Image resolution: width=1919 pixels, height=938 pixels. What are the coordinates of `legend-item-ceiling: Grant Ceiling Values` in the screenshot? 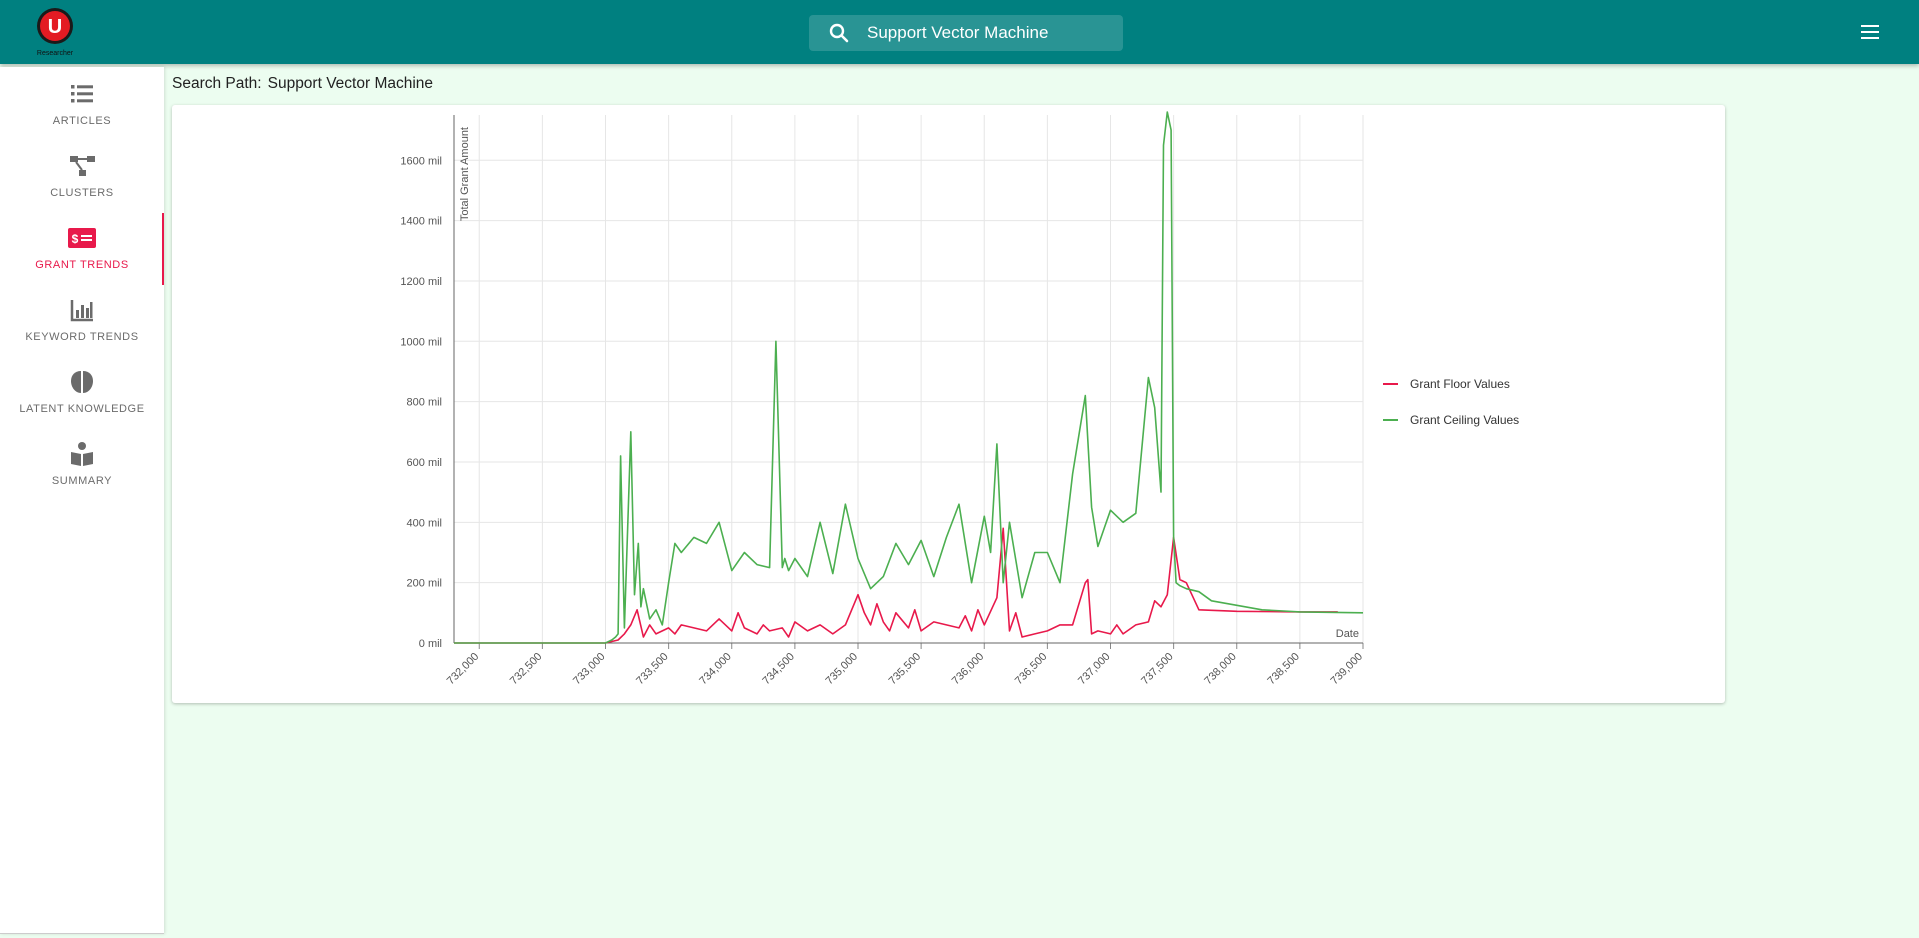 It's located at (1451, 420).